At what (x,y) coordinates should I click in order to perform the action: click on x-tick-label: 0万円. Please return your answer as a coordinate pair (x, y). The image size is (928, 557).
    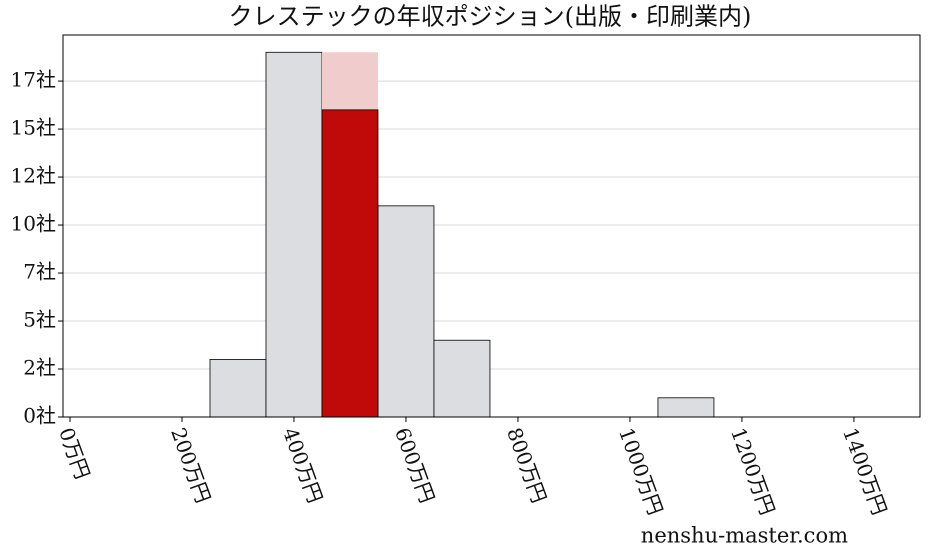
    Looking at the image, I should click on (74, 453).